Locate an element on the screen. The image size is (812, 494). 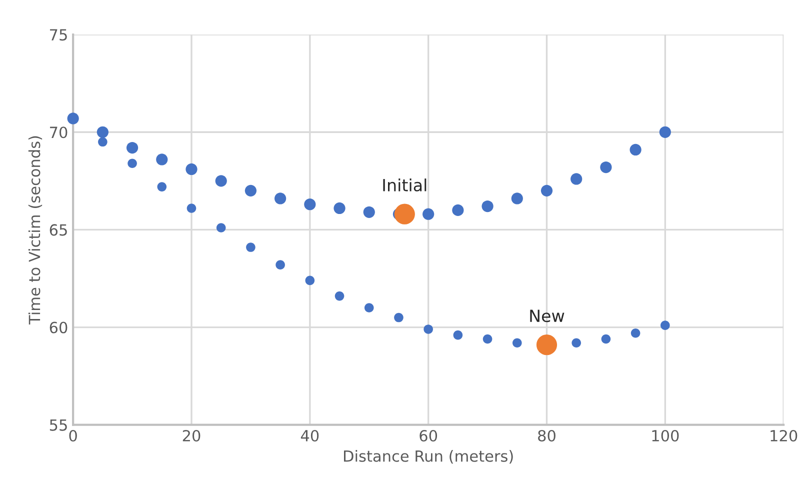
x-tick-label: 80 is located at coordinates (547, 436).